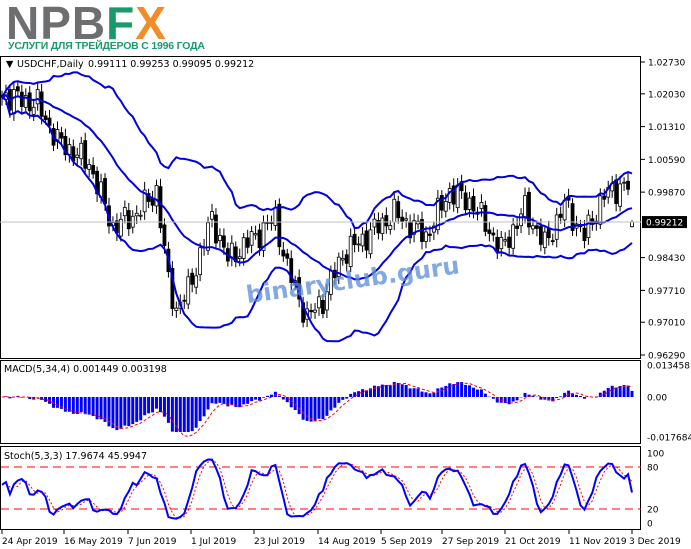 The height and width of the screenshot is (549, 691). I want to click on date-axis-label: 11 Nov 2019, so click(598, 542).